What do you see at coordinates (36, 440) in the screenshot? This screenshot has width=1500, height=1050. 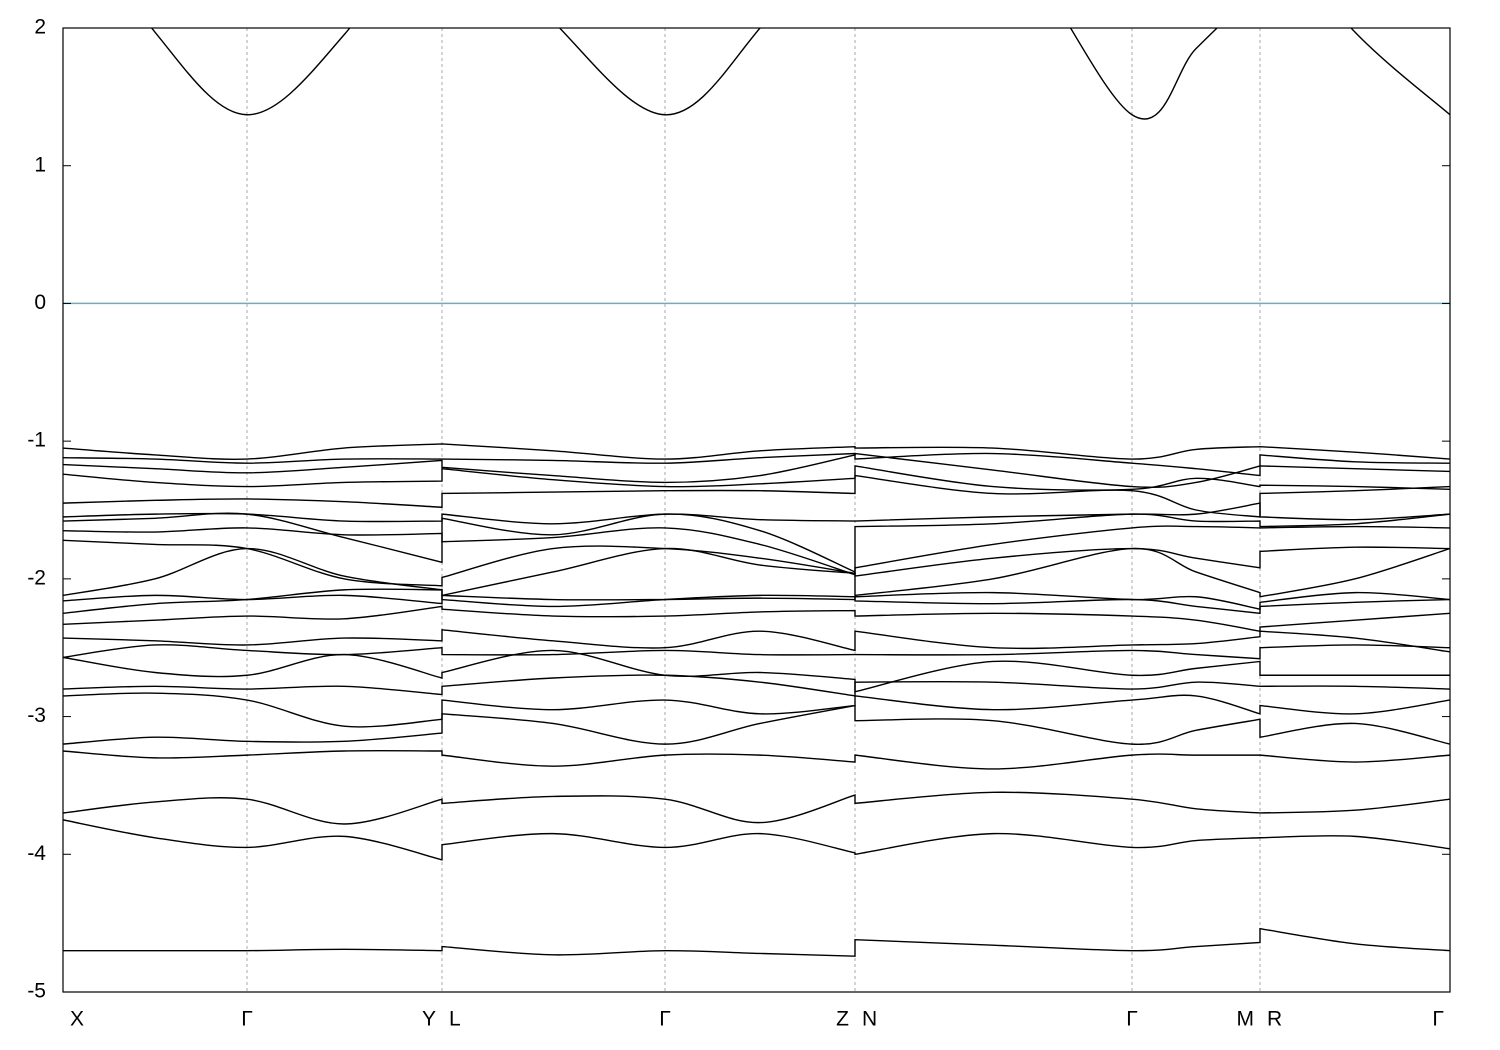 I see `y-tick-label: -1` at bounding box center [36, 440].